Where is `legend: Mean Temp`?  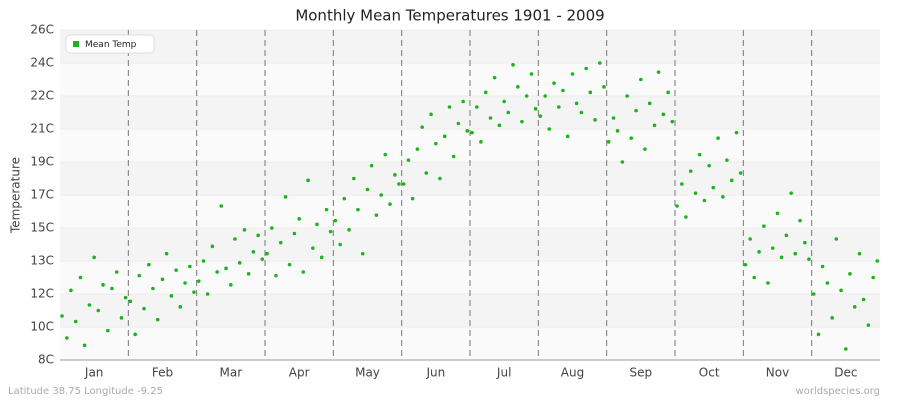 legend: Mean Temp is located at coordinates (110, 44).